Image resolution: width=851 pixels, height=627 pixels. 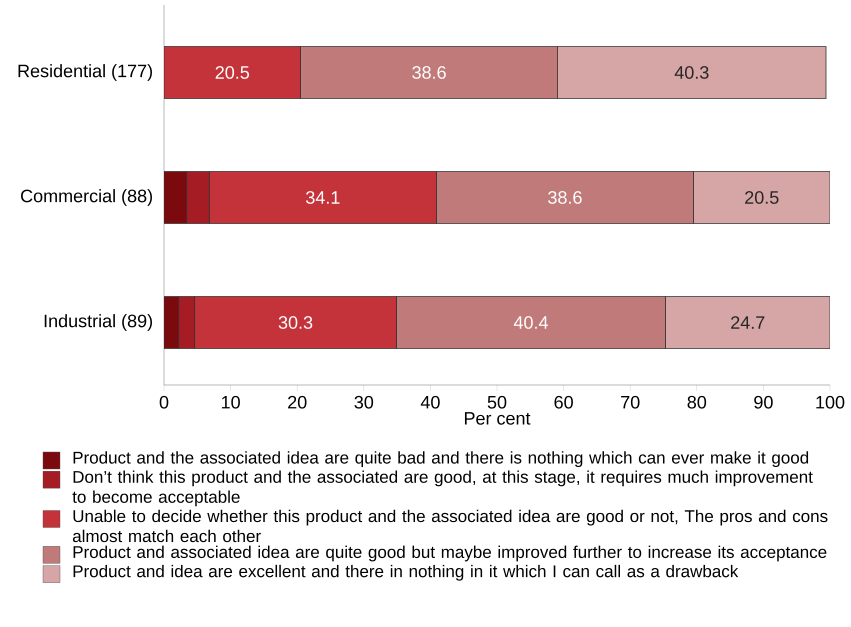 I want to click on x-tick-label: 100, so click(x=830, y=402).